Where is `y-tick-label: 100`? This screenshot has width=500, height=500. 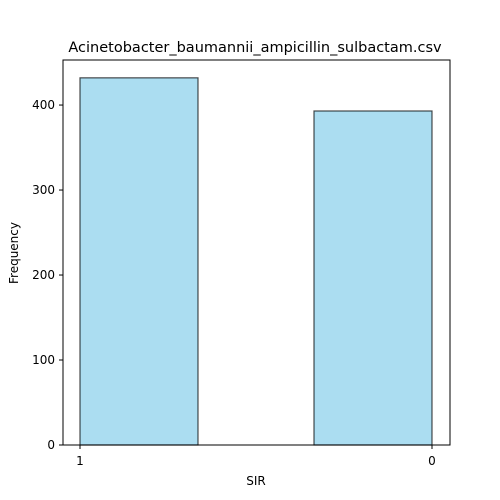 y-tick-label: 100 is located at coordinates (43, 360).